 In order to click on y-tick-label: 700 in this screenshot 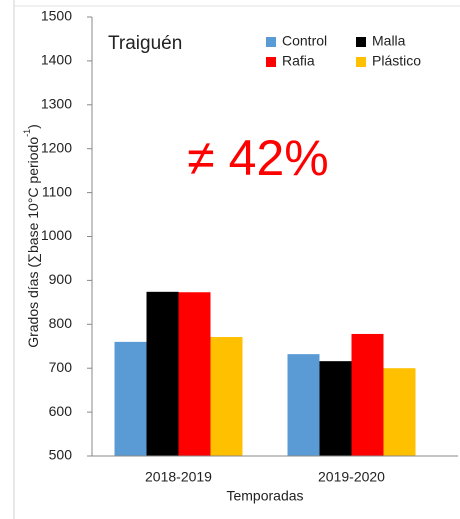, I will do `click(61, 367)`.